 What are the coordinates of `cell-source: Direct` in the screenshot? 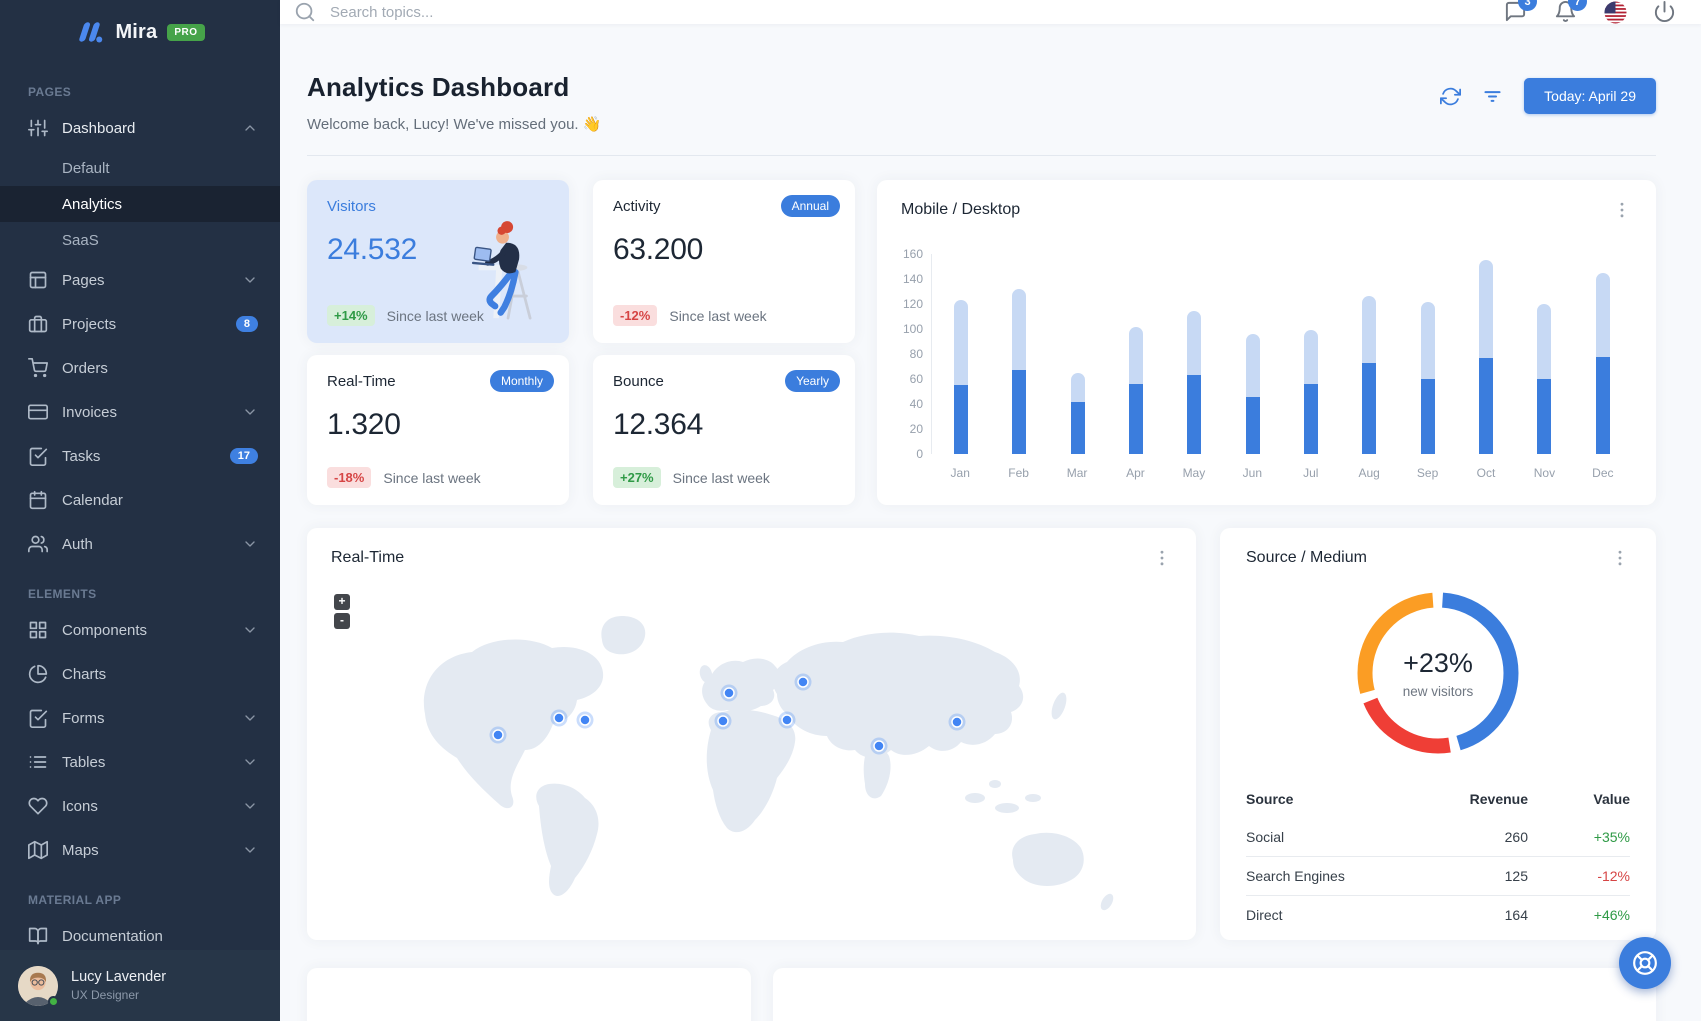 It's located at (1264, 915).